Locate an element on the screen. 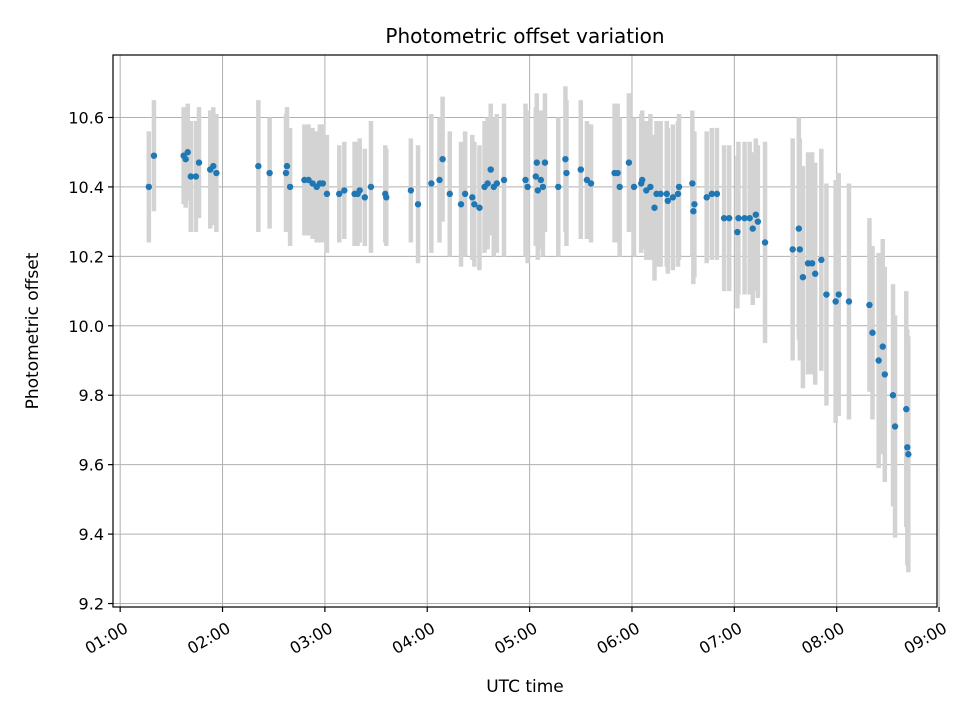  y-tick-label: 9.6 is located at coordinates (91, 465).